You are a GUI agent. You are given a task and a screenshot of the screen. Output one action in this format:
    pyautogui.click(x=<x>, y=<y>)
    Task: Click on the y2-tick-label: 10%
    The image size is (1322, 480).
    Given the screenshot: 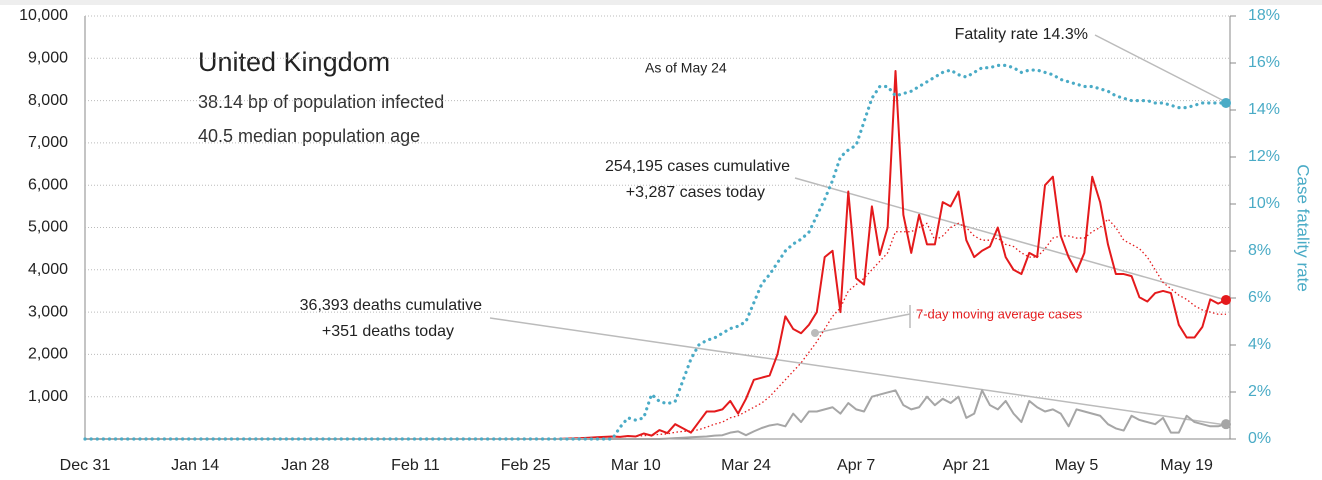 What is the action you would take?
    pyautogui.click(x=1264, y=203)
    